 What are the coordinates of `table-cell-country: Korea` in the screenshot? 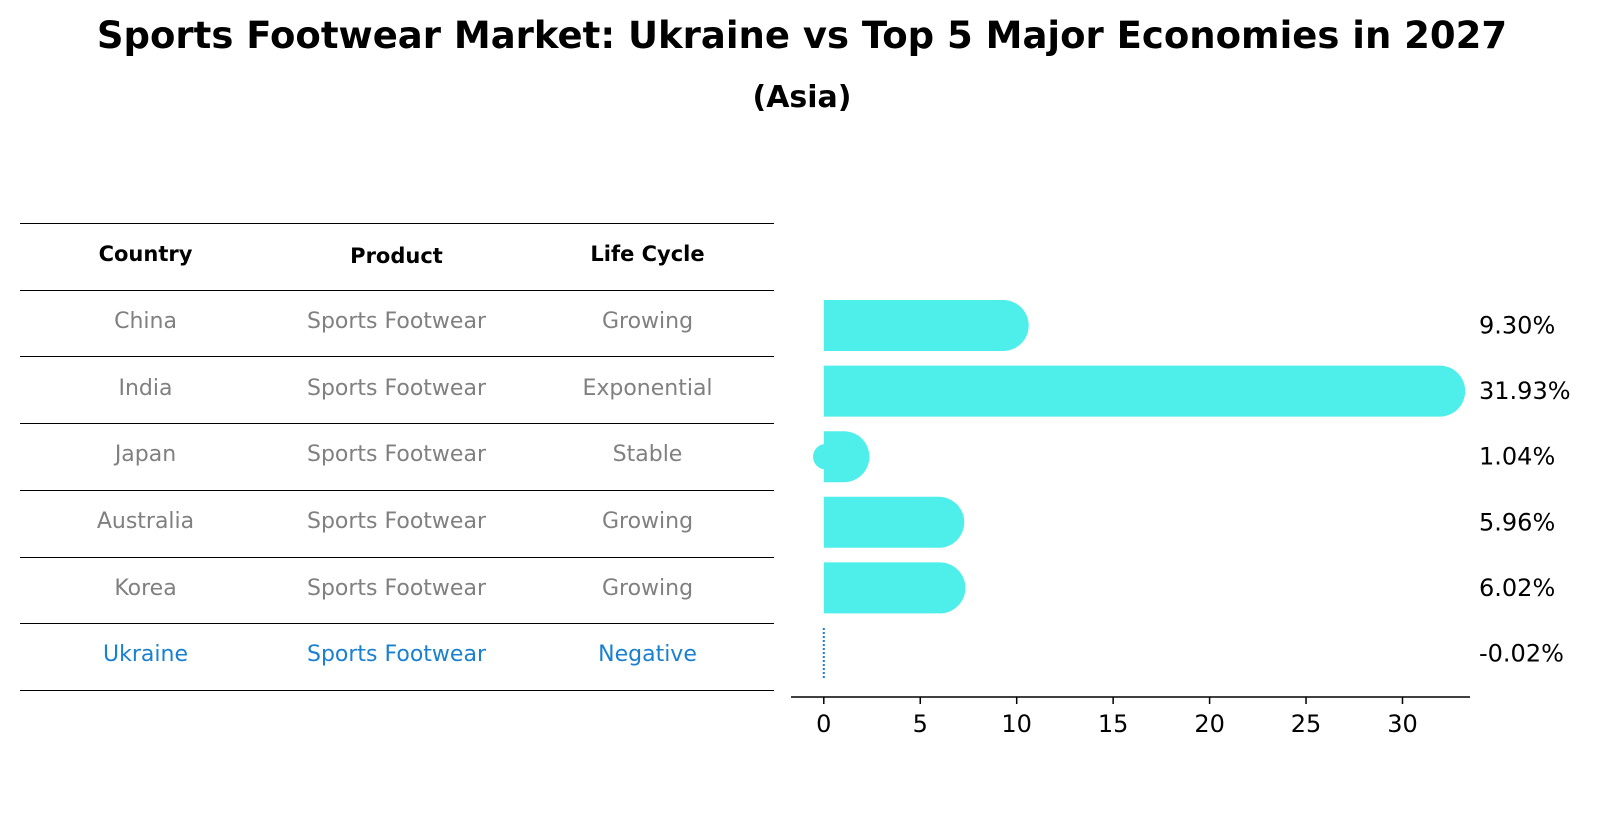 It's located at (145, 588).